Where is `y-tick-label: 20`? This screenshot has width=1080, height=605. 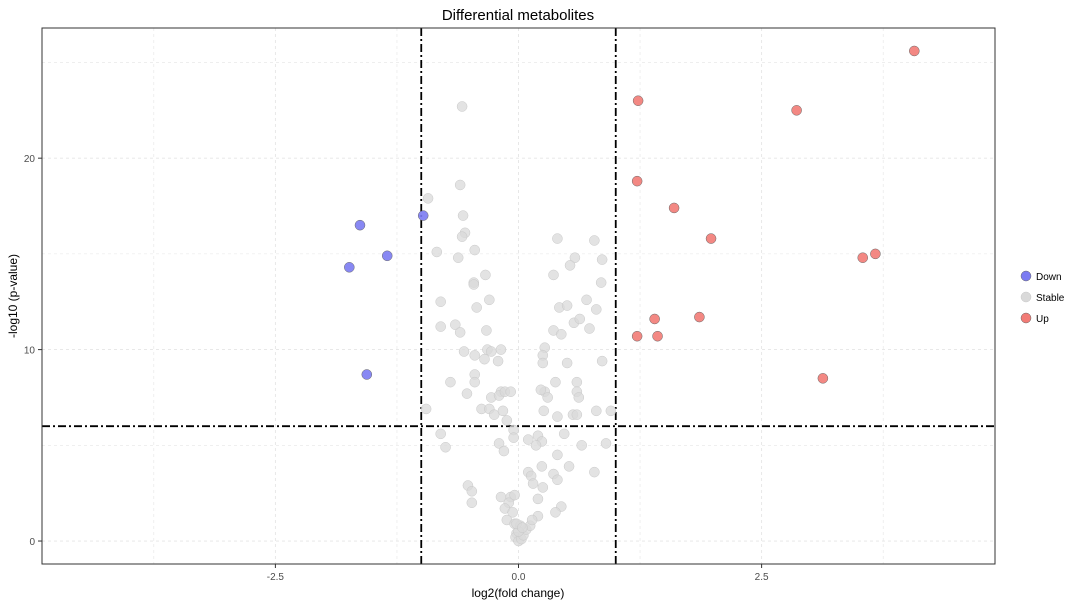
y-tick-label: 20 is located at coordinates (30, 159).